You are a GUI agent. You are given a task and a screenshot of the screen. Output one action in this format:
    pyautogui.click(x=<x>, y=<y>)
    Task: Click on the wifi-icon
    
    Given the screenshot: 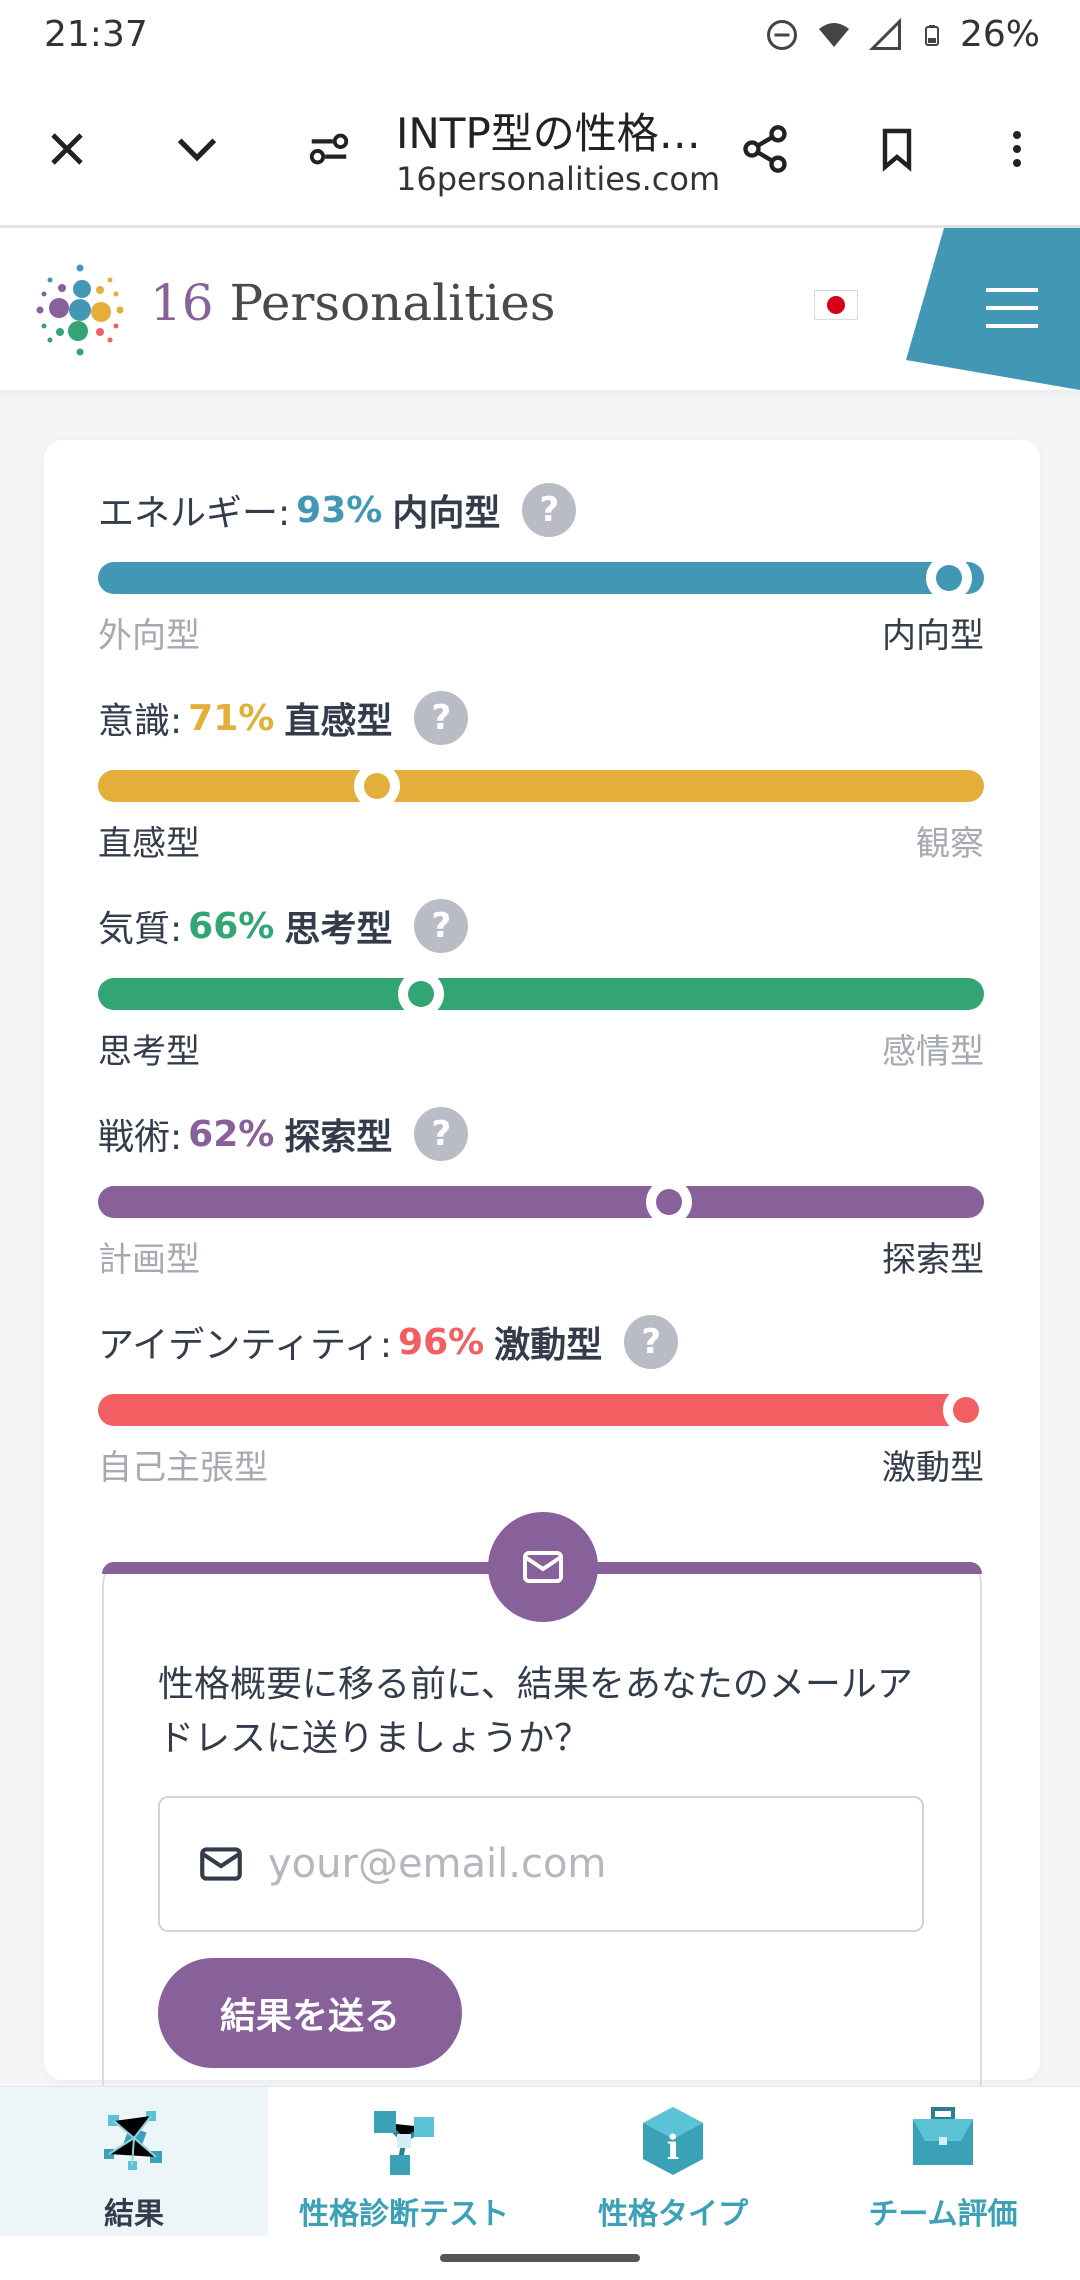 What is the action you would take?
    pyautogui.click(x=833, y=34)
    